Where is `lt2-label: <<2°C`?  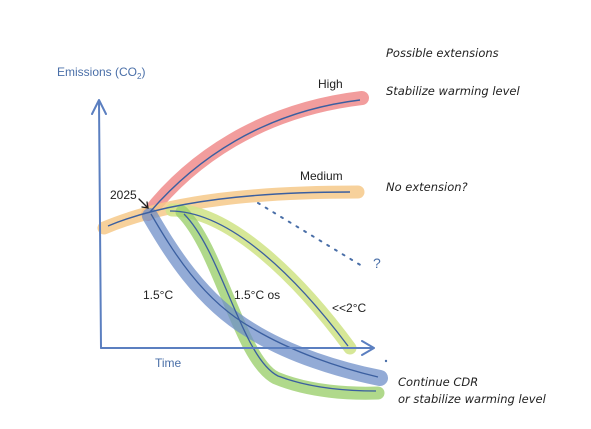 lt2-label: <<2°C is located at coordinates (349, 308).